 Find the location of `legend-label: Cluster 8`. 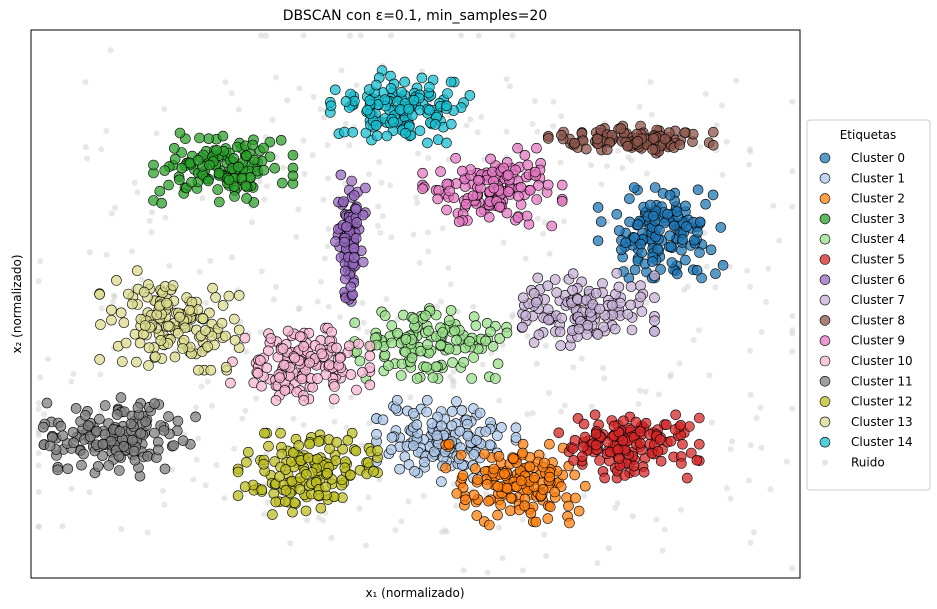

legend-label: Cluster 8 is located at coordinates (878, 320).